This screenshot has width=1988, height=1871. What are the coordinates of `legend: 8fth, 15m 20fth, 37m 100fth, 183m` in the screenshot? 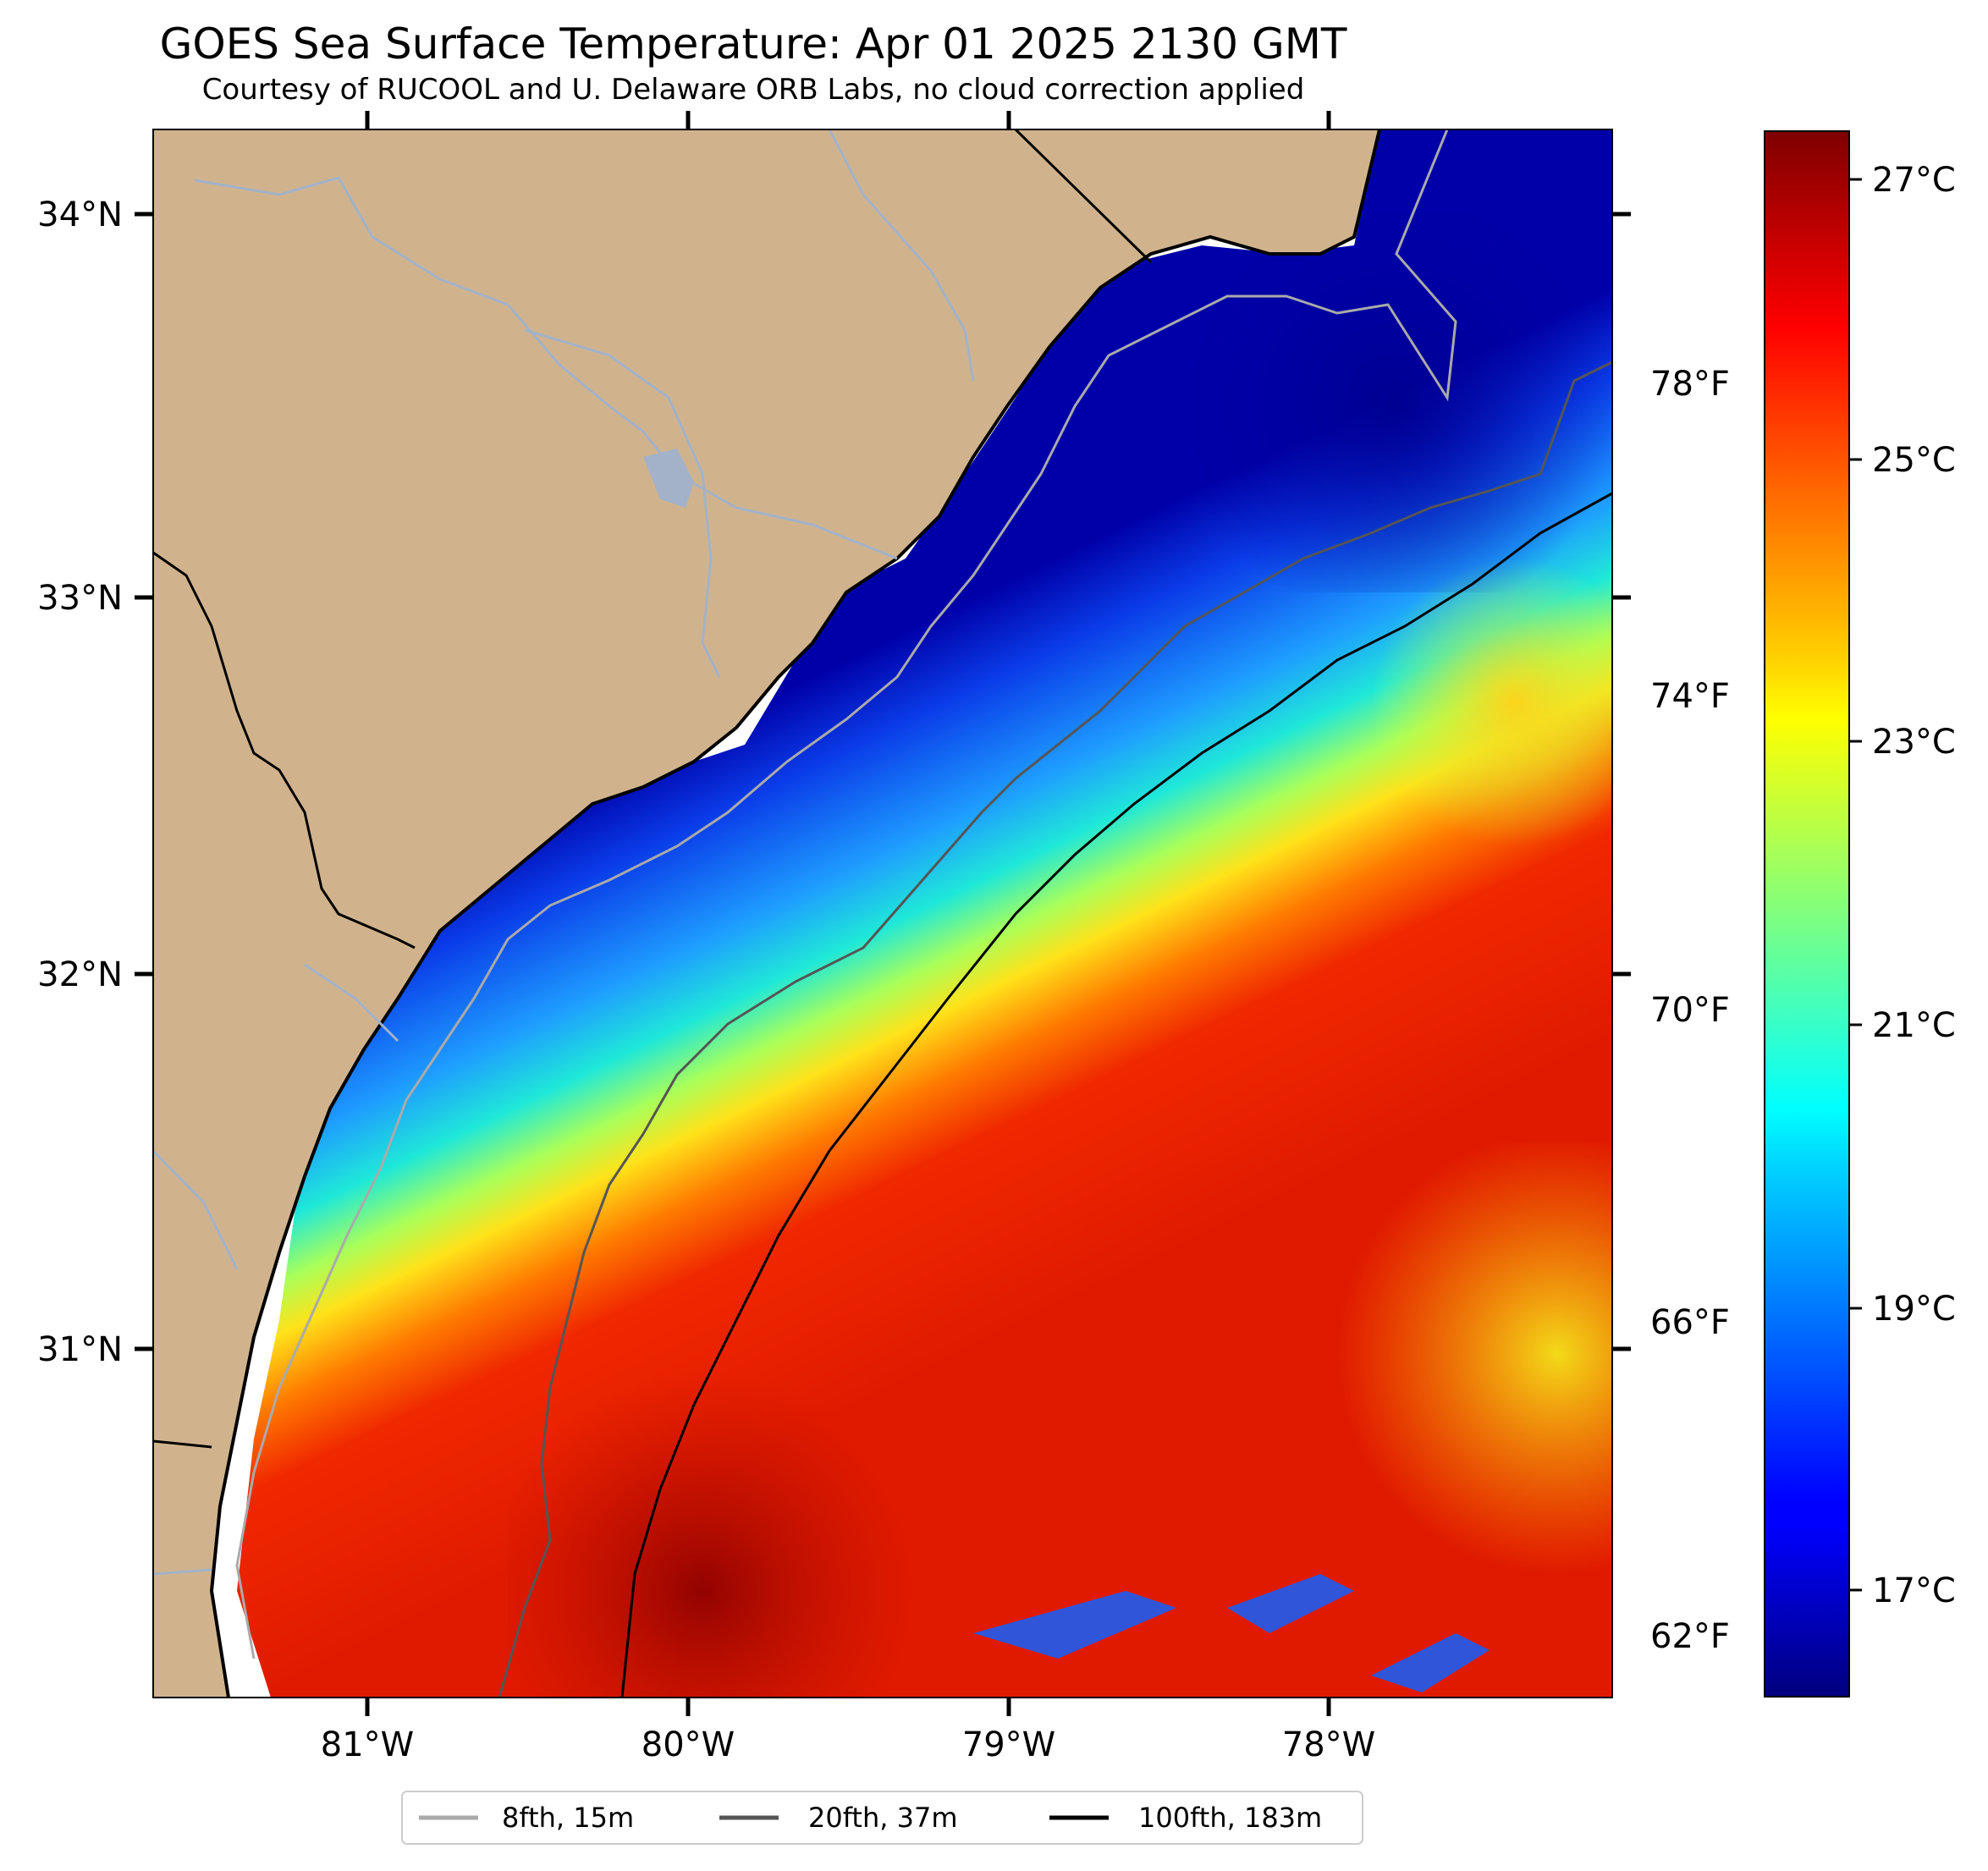 It's located at (882, 1818).